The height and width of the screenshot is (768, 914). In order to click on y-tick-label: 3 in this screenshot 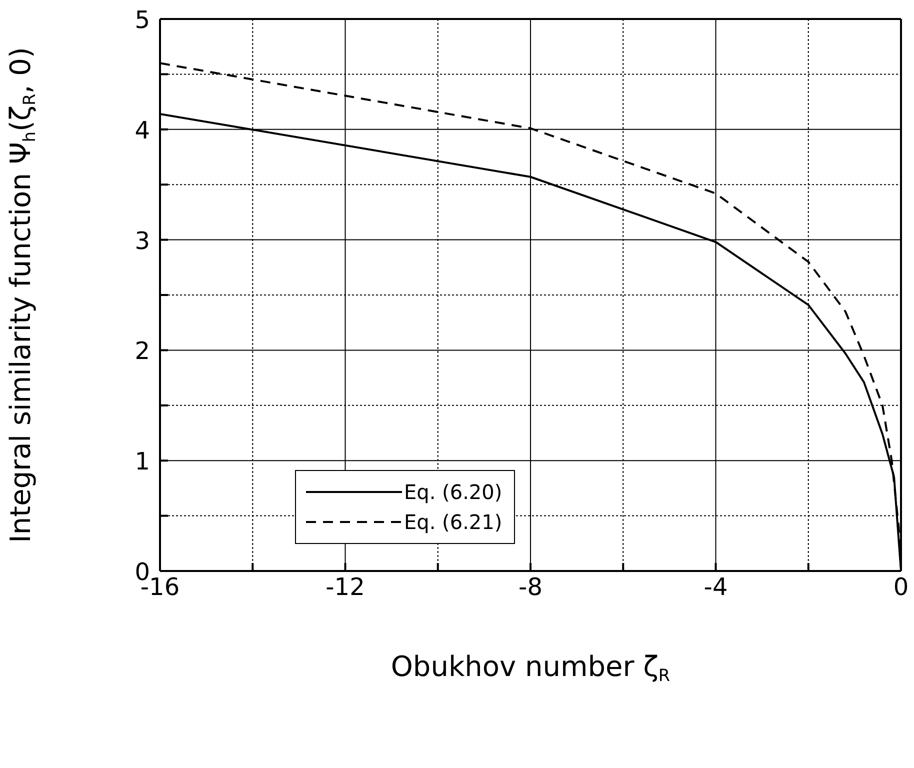, I will do `click(142, 240)`.